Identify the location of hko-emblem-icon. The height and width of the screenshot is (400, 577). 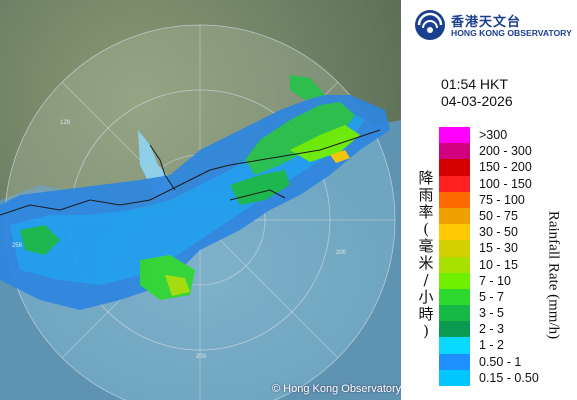
(430, 25).